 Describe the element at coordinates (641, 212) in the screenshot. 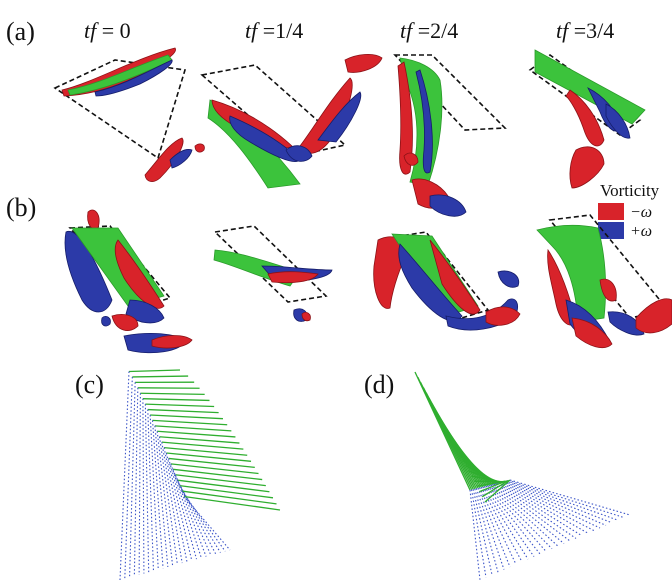

I see `legend-label-negative: −ω` at that location.